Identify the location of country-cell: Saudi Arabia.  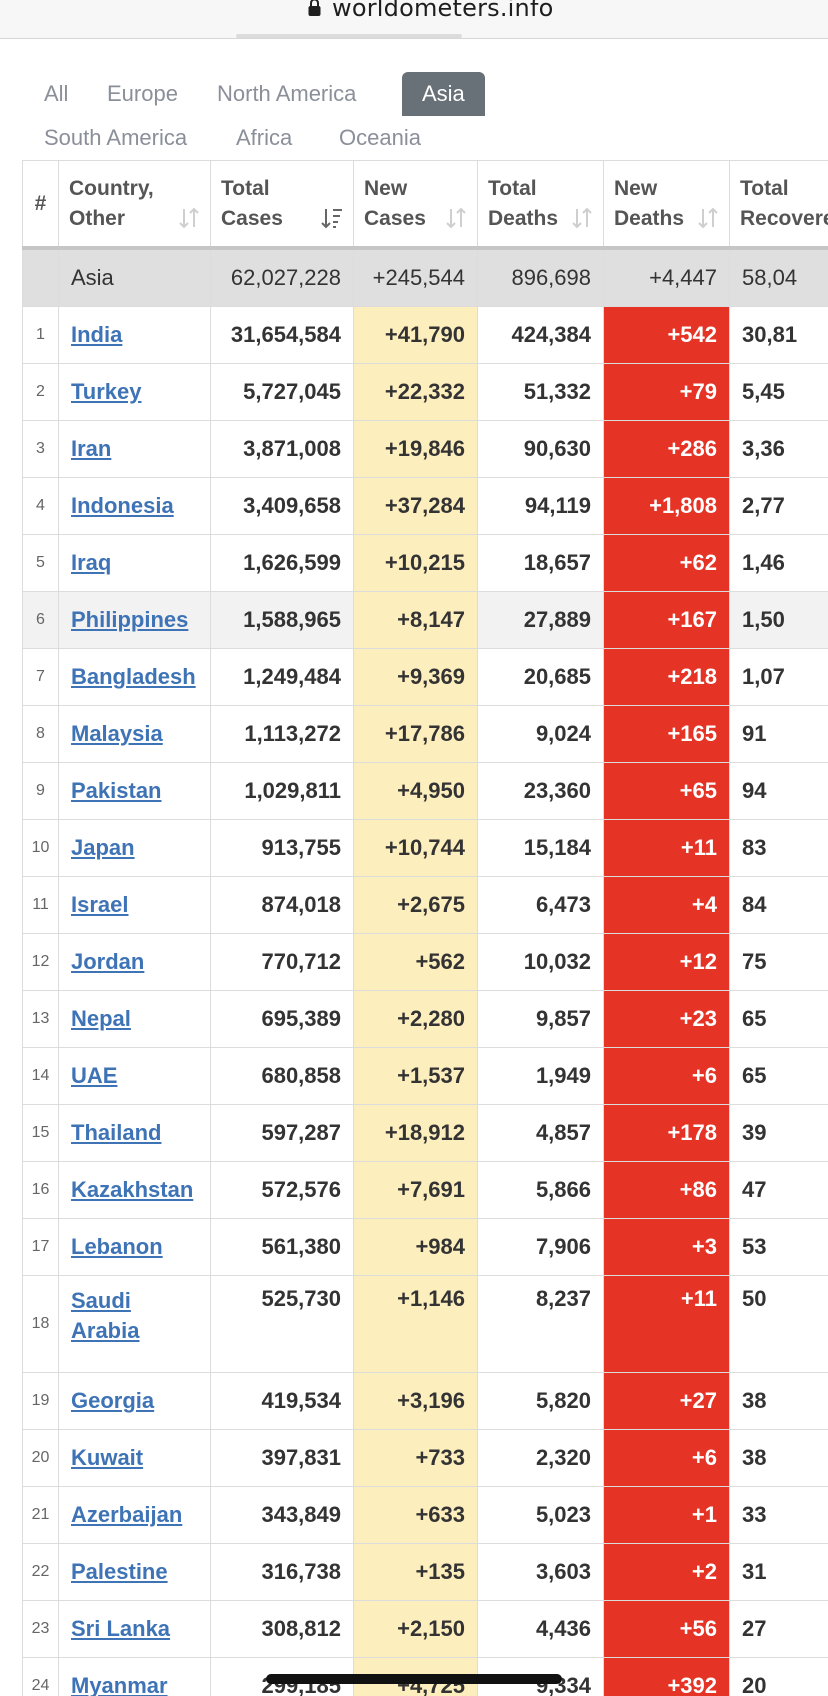
(134, 1324).